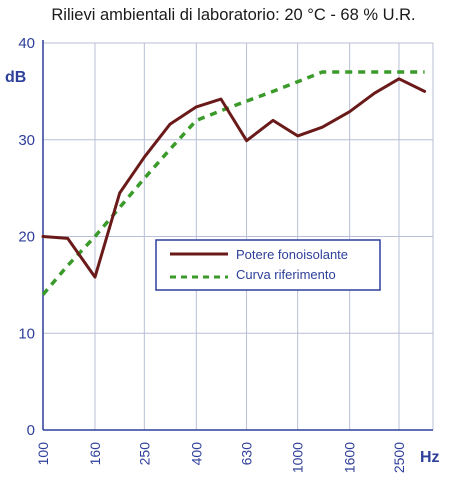 The width and height of the screenshot is (467, 481). What do you see at coordinates (95, 454) in the screenshot?
I see `x-tick-label: 160` at bounding box center [95, 454].